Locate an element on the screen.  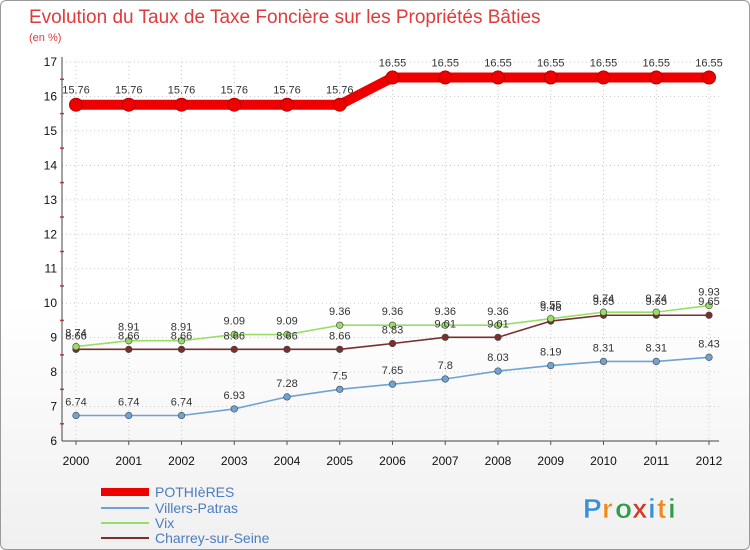
y-tick-label: 6 is located at coordinates (53, 441).